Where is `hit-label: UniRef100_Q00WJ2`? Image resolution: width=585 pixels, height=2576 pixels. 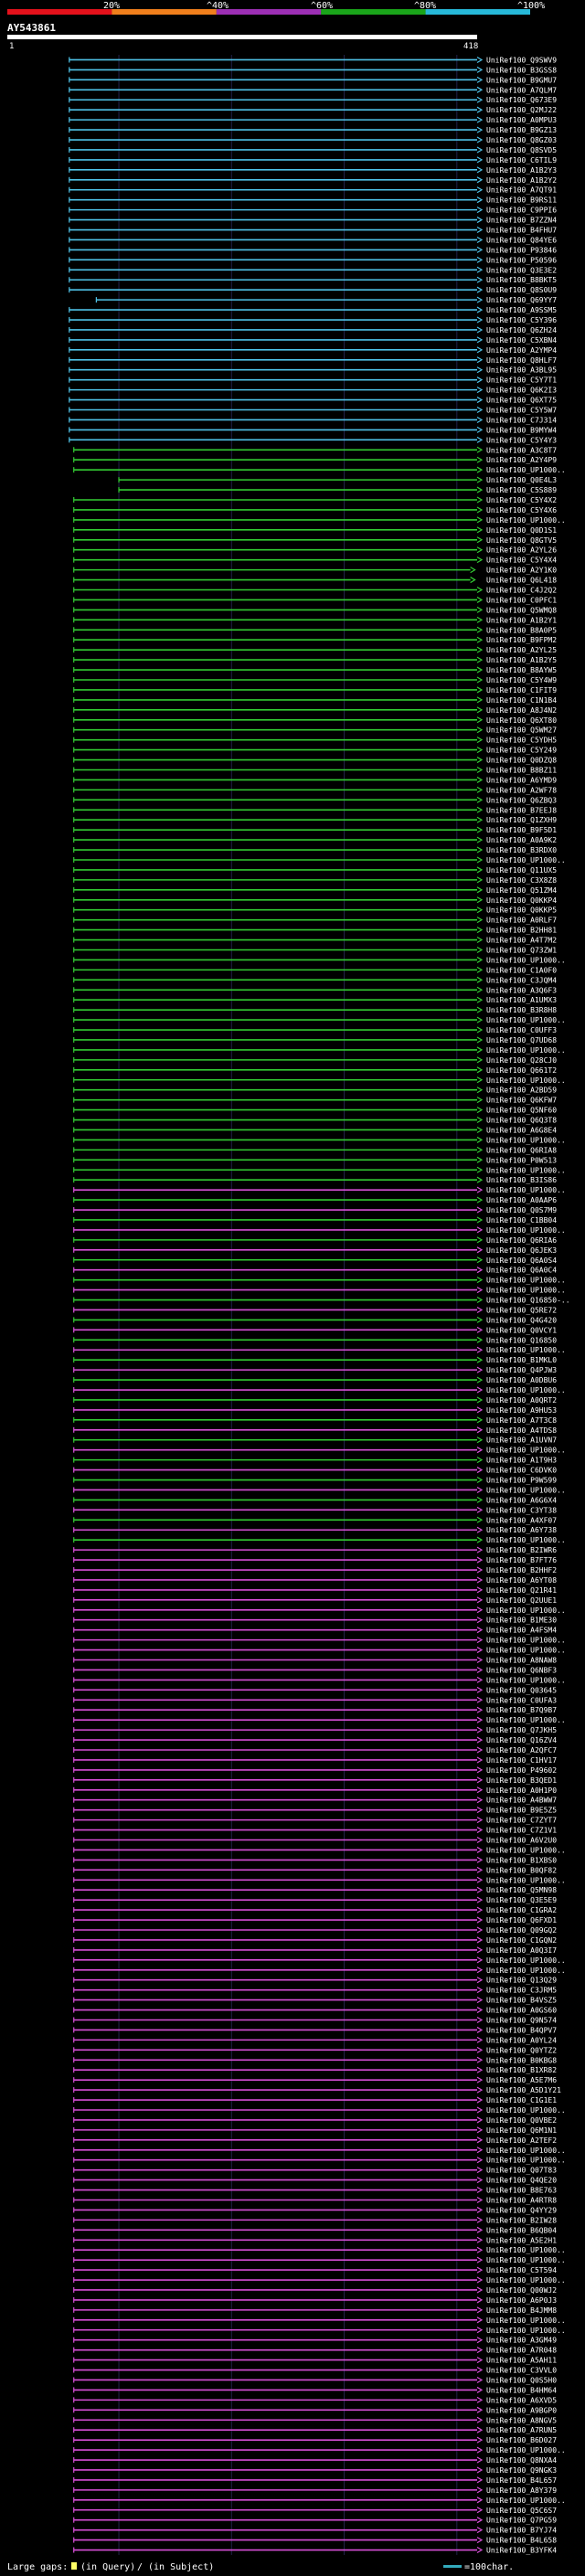
hit-label: UniRef100_Q00WJ2 is located at coordinates (521, 2290).